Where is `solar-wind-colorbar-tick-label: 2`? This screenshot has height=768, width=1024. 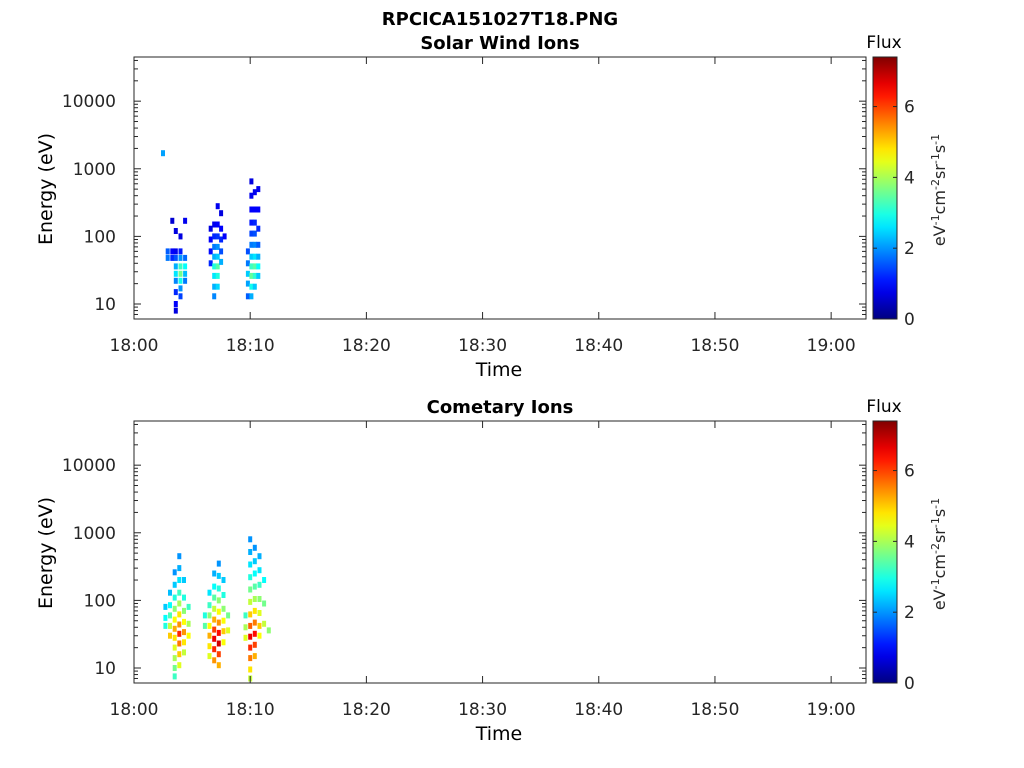 solar-wind-colorbar-tick-label: 2 is located at coordinates (909, 249).